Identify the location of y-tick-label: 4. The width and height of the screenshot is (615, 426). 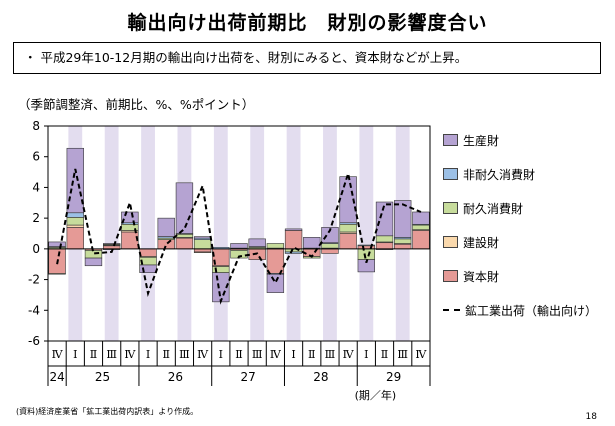
(36, 187).